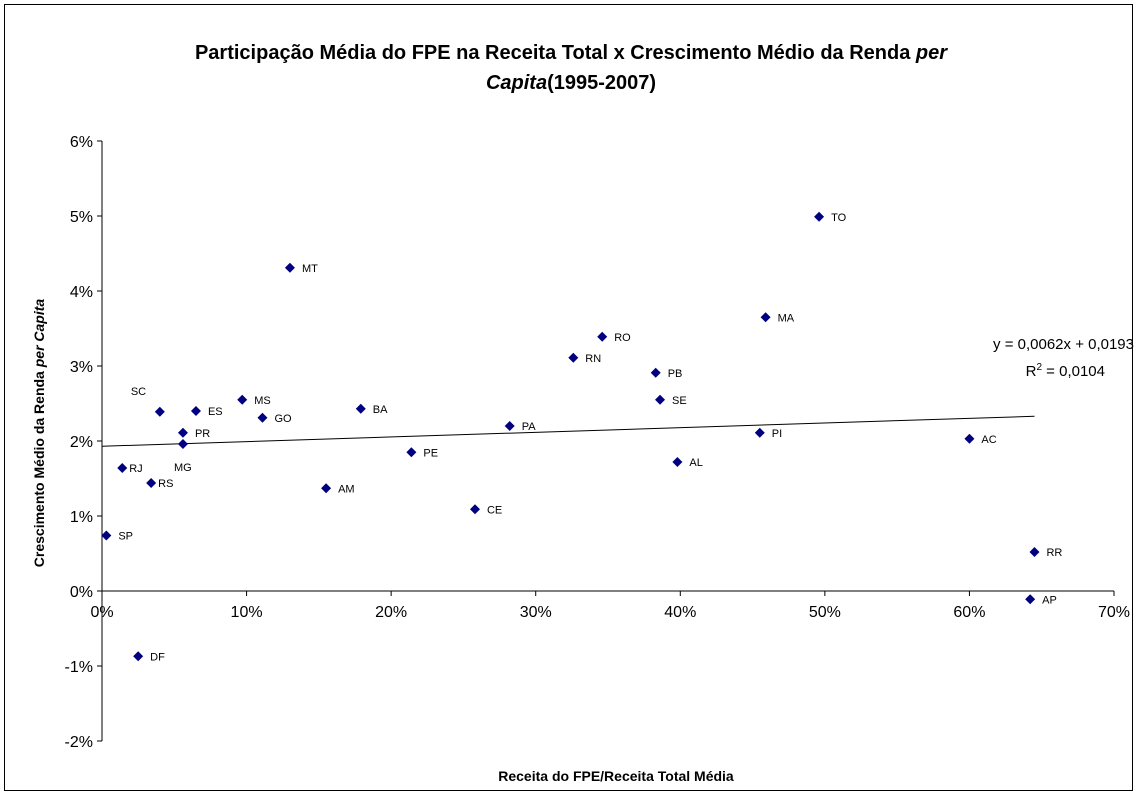 This screenshot has height=793, width=1137. What do you see at coordinates (571, 83) in the screenshot?
I see `chart-title-line-2: Capita(1995-2007)` at bounding box center [571, 83].